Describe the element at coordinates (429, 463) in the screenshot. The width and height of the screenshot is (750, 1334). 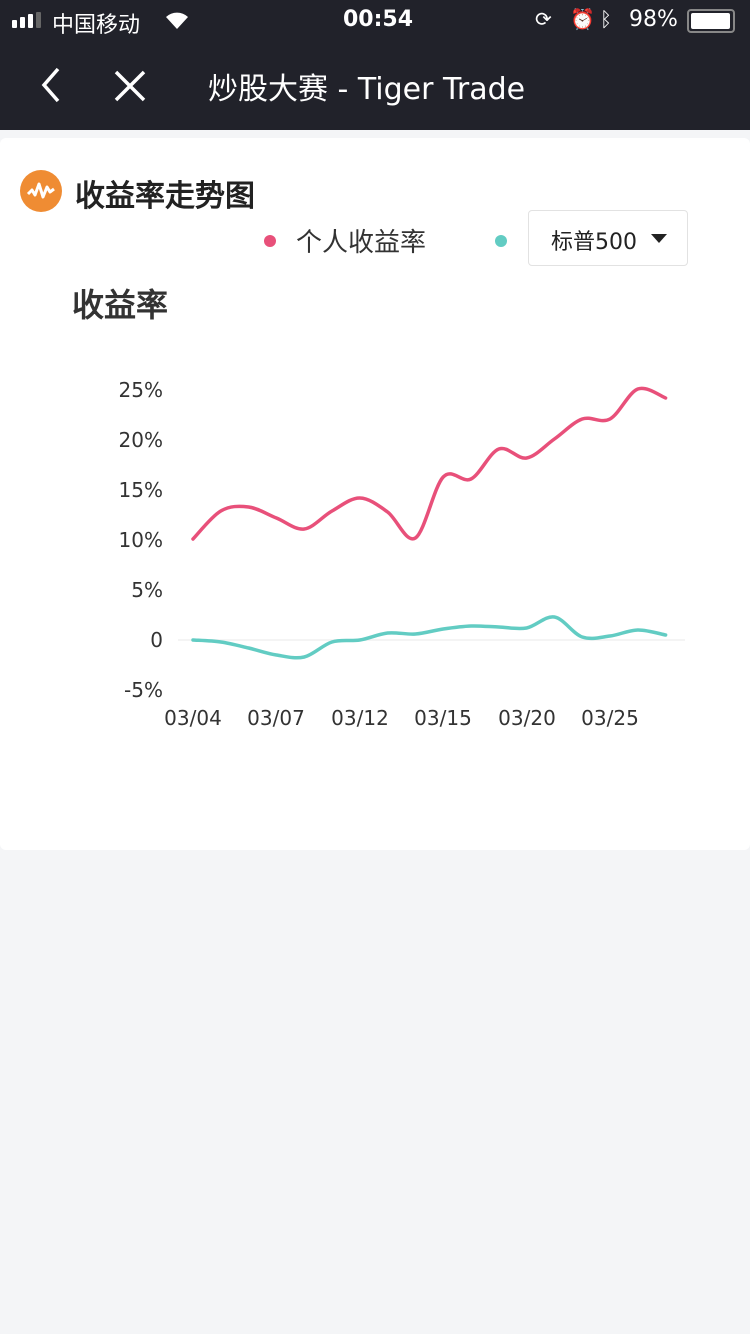
I see `series-line-personal` at that location.